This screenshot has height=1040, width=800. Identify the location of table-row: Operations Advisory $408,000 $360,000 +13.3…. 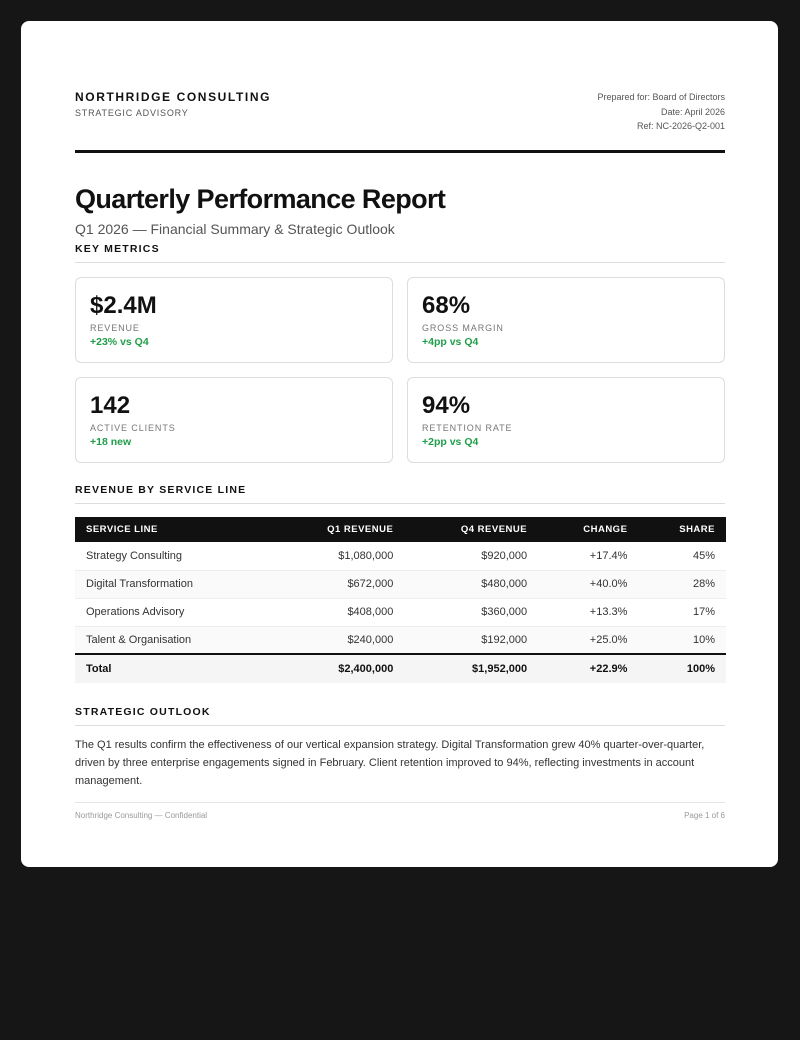
(400, 612).